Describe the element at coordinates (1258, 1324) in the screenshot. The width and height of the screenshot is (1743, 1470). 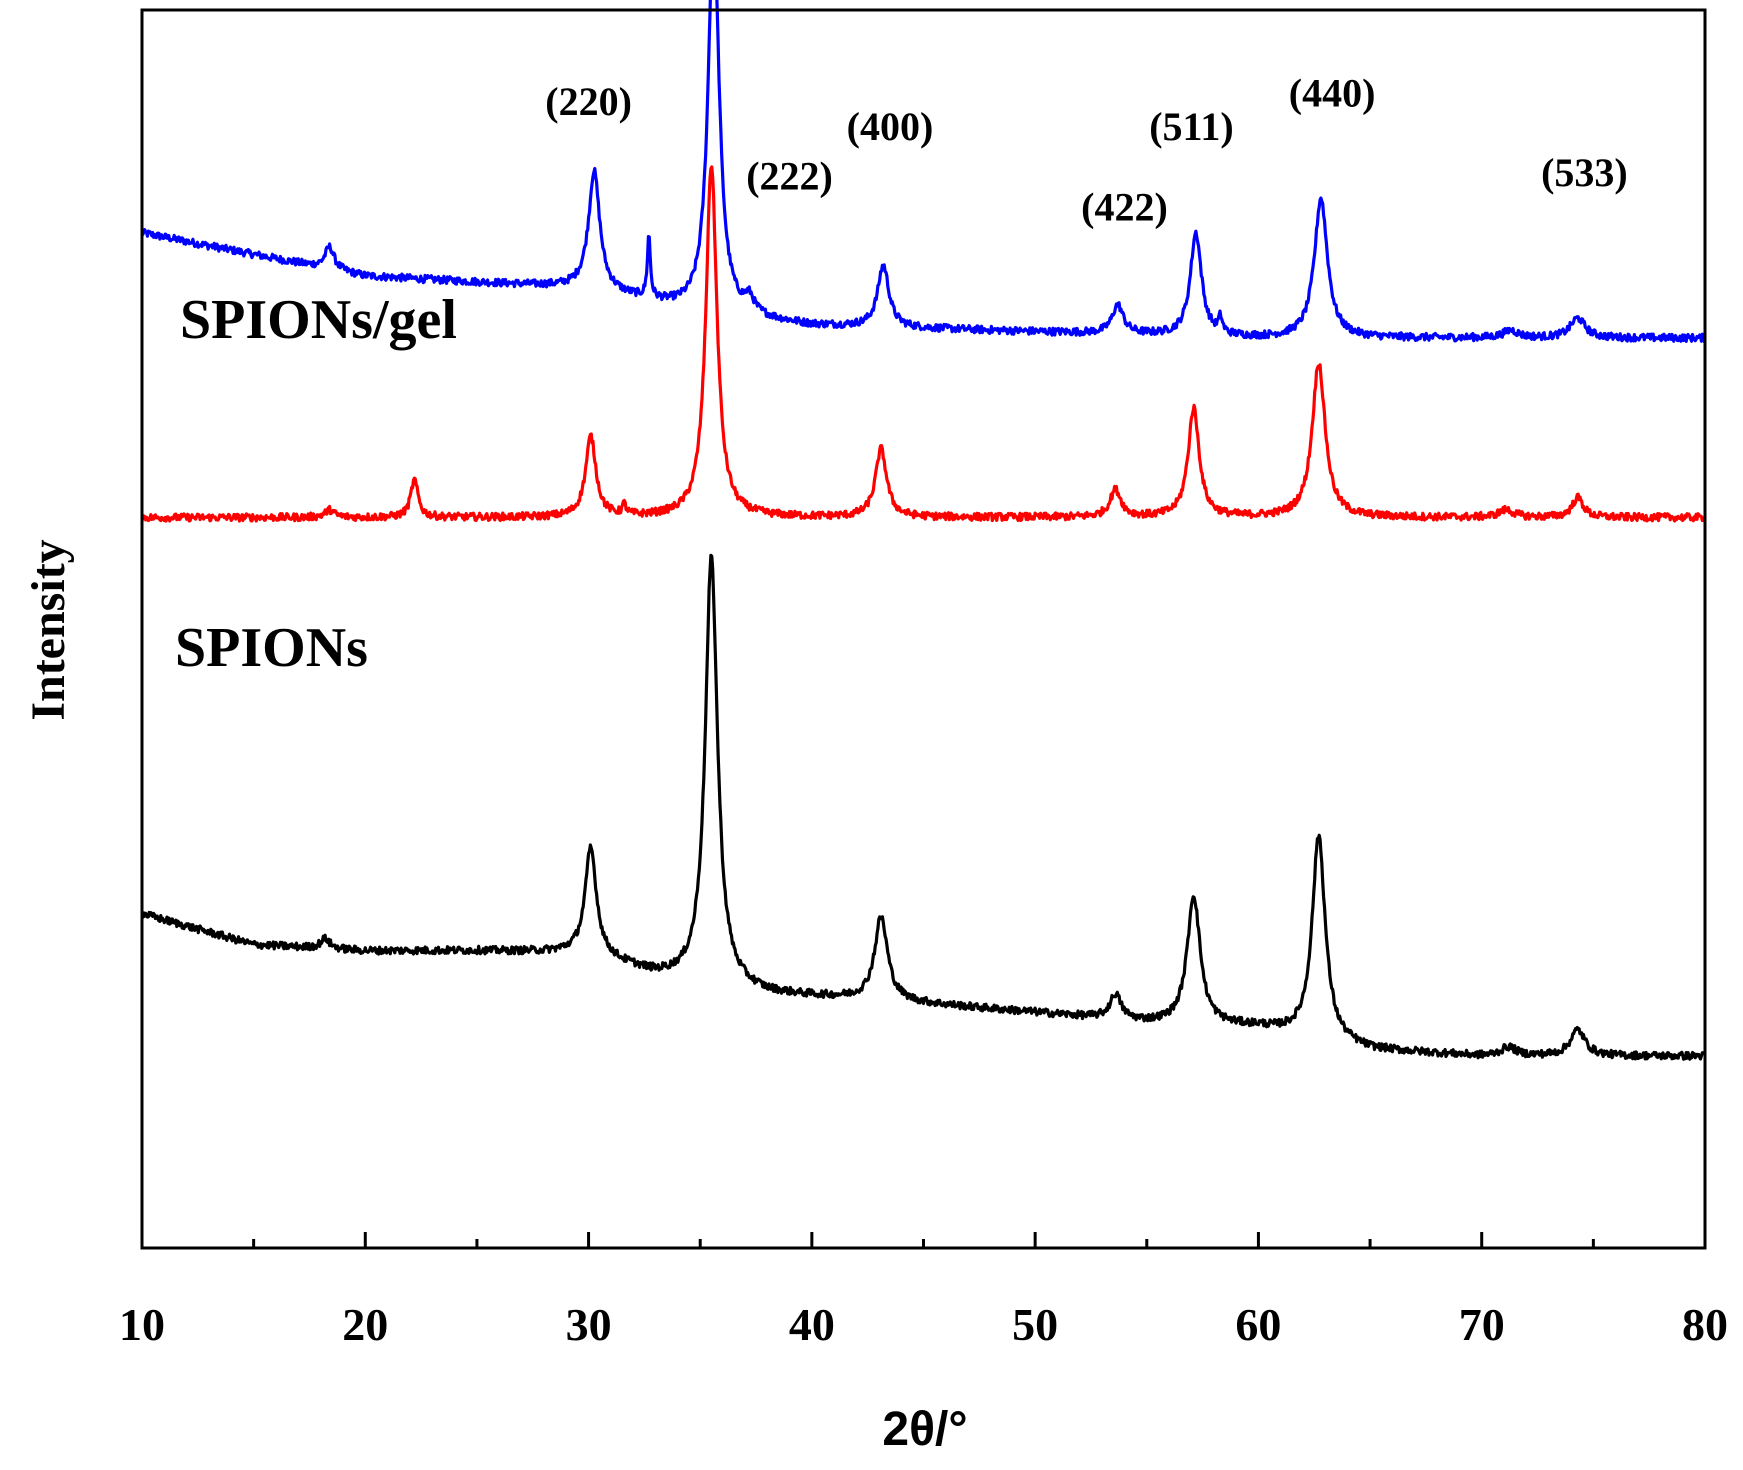
I see `x-tick-label: 60` at that location.